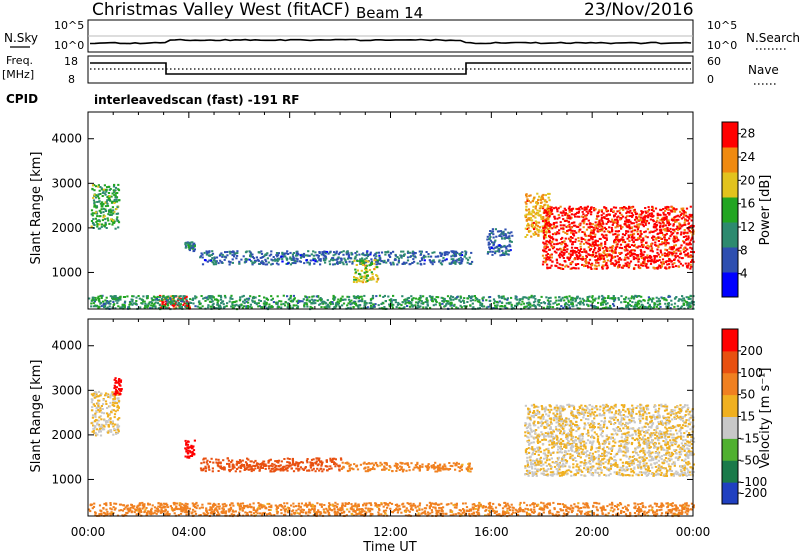 The width and height of the screenshot is (800, 554). What do you see at coordinates (730, 285) in the screenshot?
I see `colorbar-swatch` at bounding box center [730, 285].